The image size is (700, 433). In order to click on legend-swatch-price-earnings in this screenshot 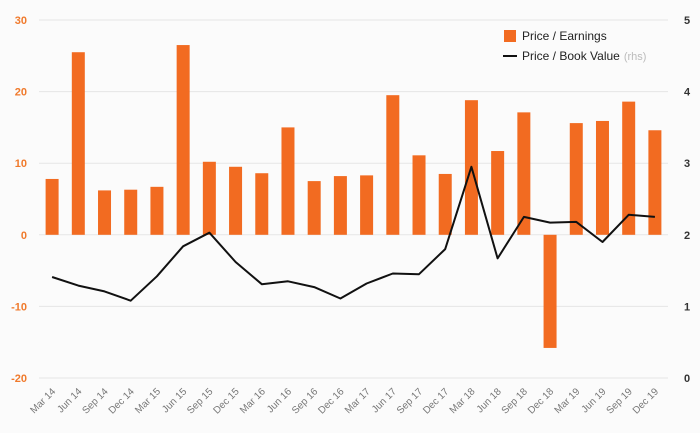, I will do `click(510, 36)`.